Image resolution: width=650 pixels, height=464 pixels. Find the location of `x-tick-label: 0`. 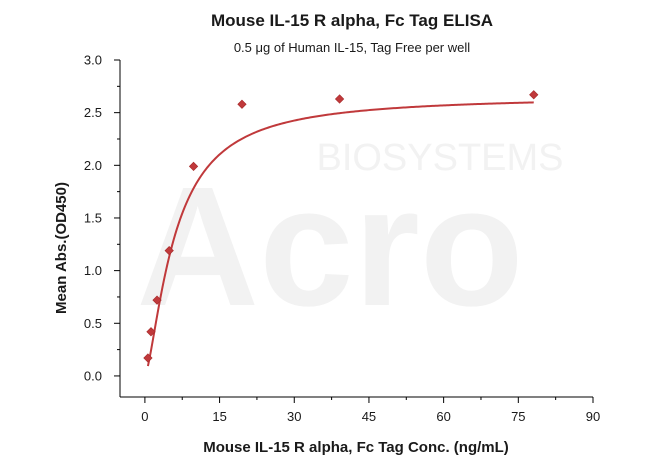

x-tick-label: 0 is located at coordinates (144, 416).